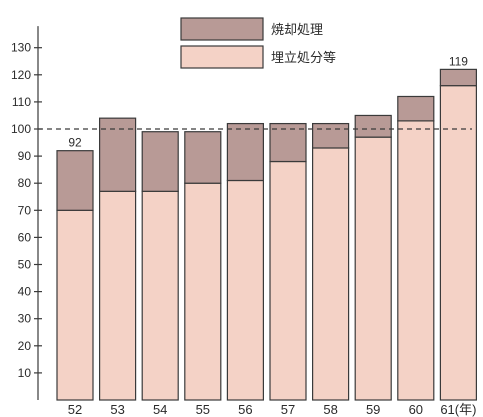 Image resolution: width=483 pixels, height=417 pixels. I want to click on y-tick-label-20: 20, so click(25, 346).